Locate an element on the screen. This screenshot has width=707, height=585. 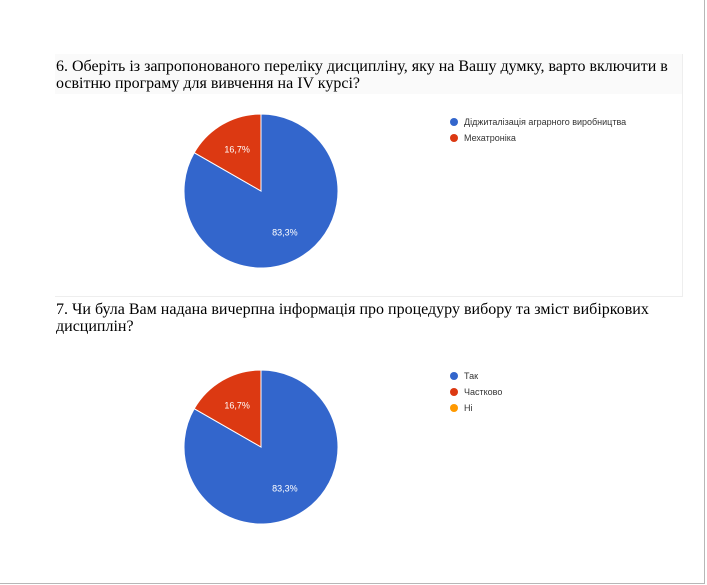
legend-label: Ні is located at coordinates (468, 408).